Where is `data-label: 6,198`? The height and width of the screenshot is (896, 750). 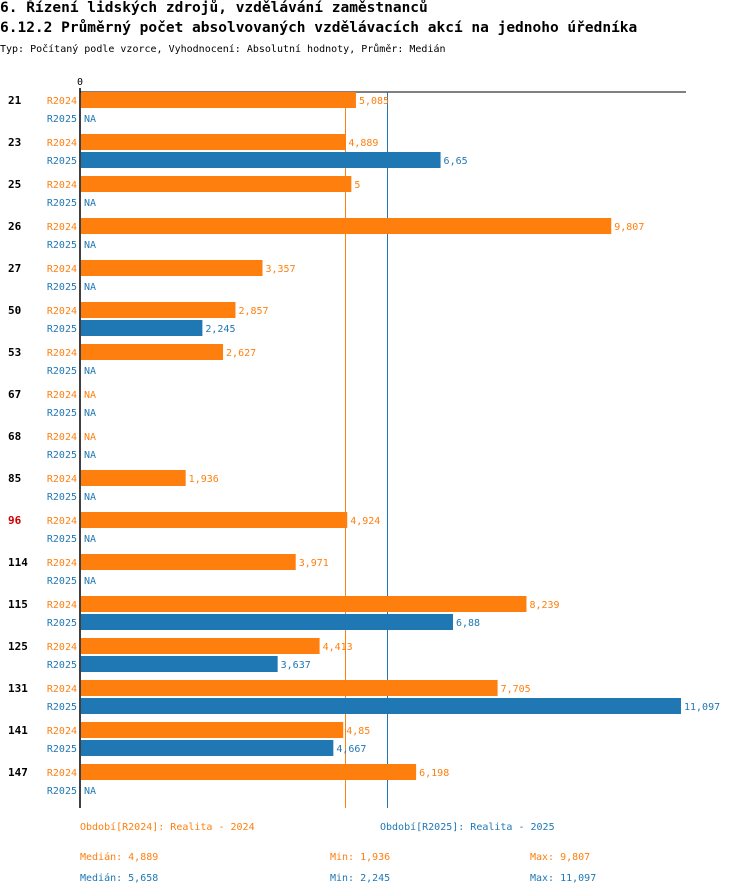
data-label: 6,198 is located at coordinates (434, 773).